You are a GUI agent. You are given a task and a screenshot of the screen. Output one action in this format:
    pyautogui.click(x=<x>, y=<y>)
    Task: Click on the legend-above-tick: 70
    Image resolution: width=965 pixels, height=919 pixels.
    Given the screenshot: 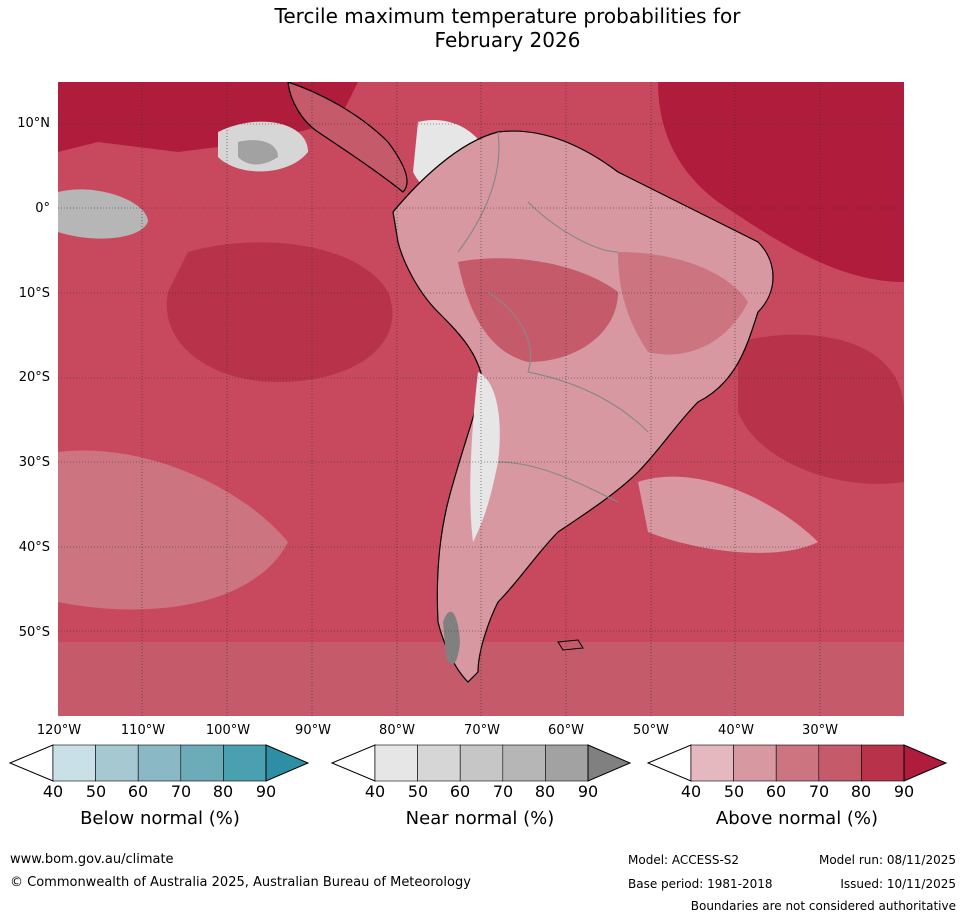 What is the action you would take?
    pyautogui.click(x=819, y=791)
    